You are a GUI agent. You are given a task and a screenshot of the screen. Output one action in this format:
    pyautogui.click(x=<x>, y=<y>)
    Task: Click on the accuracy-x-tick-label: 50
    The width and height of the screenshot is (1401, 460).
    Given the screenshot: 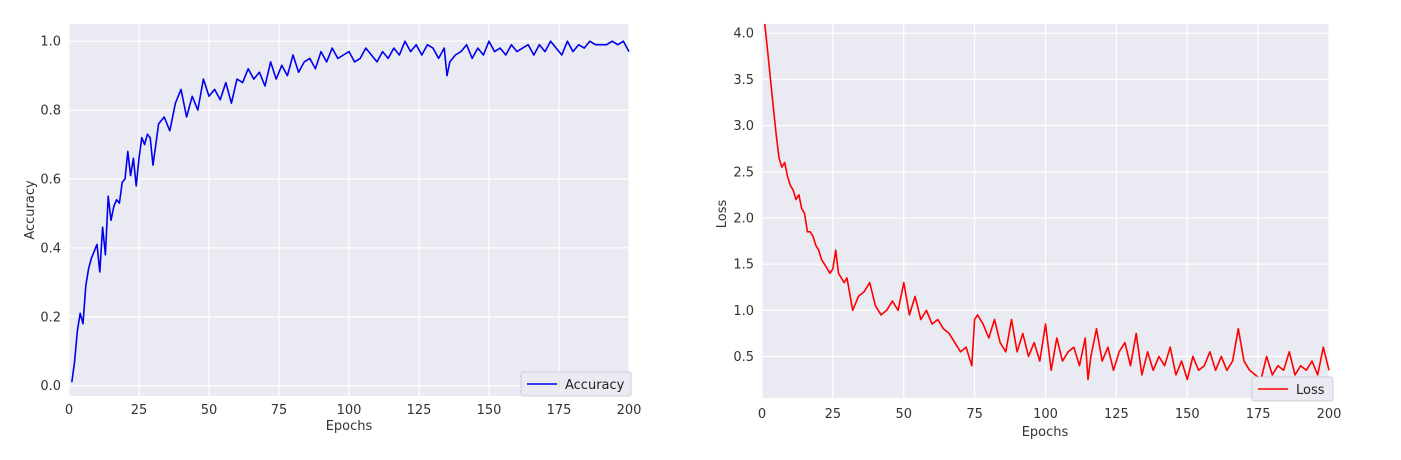 What is the action you would take?
    pyautogui.click(x=209, y=410)
    